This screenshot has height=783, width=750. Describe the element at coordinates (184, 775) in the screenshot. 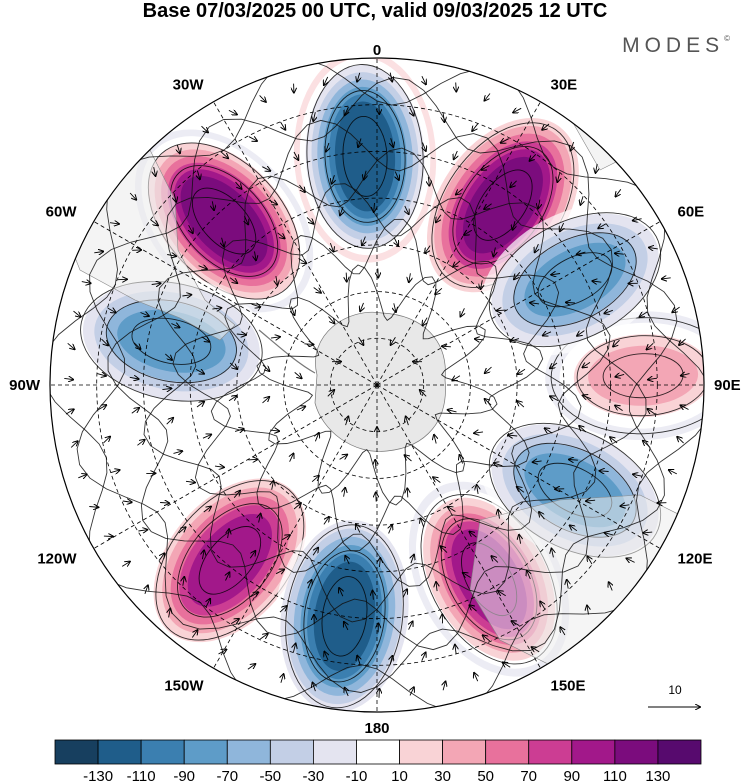

I see `colorbar-label: -90` at that location.